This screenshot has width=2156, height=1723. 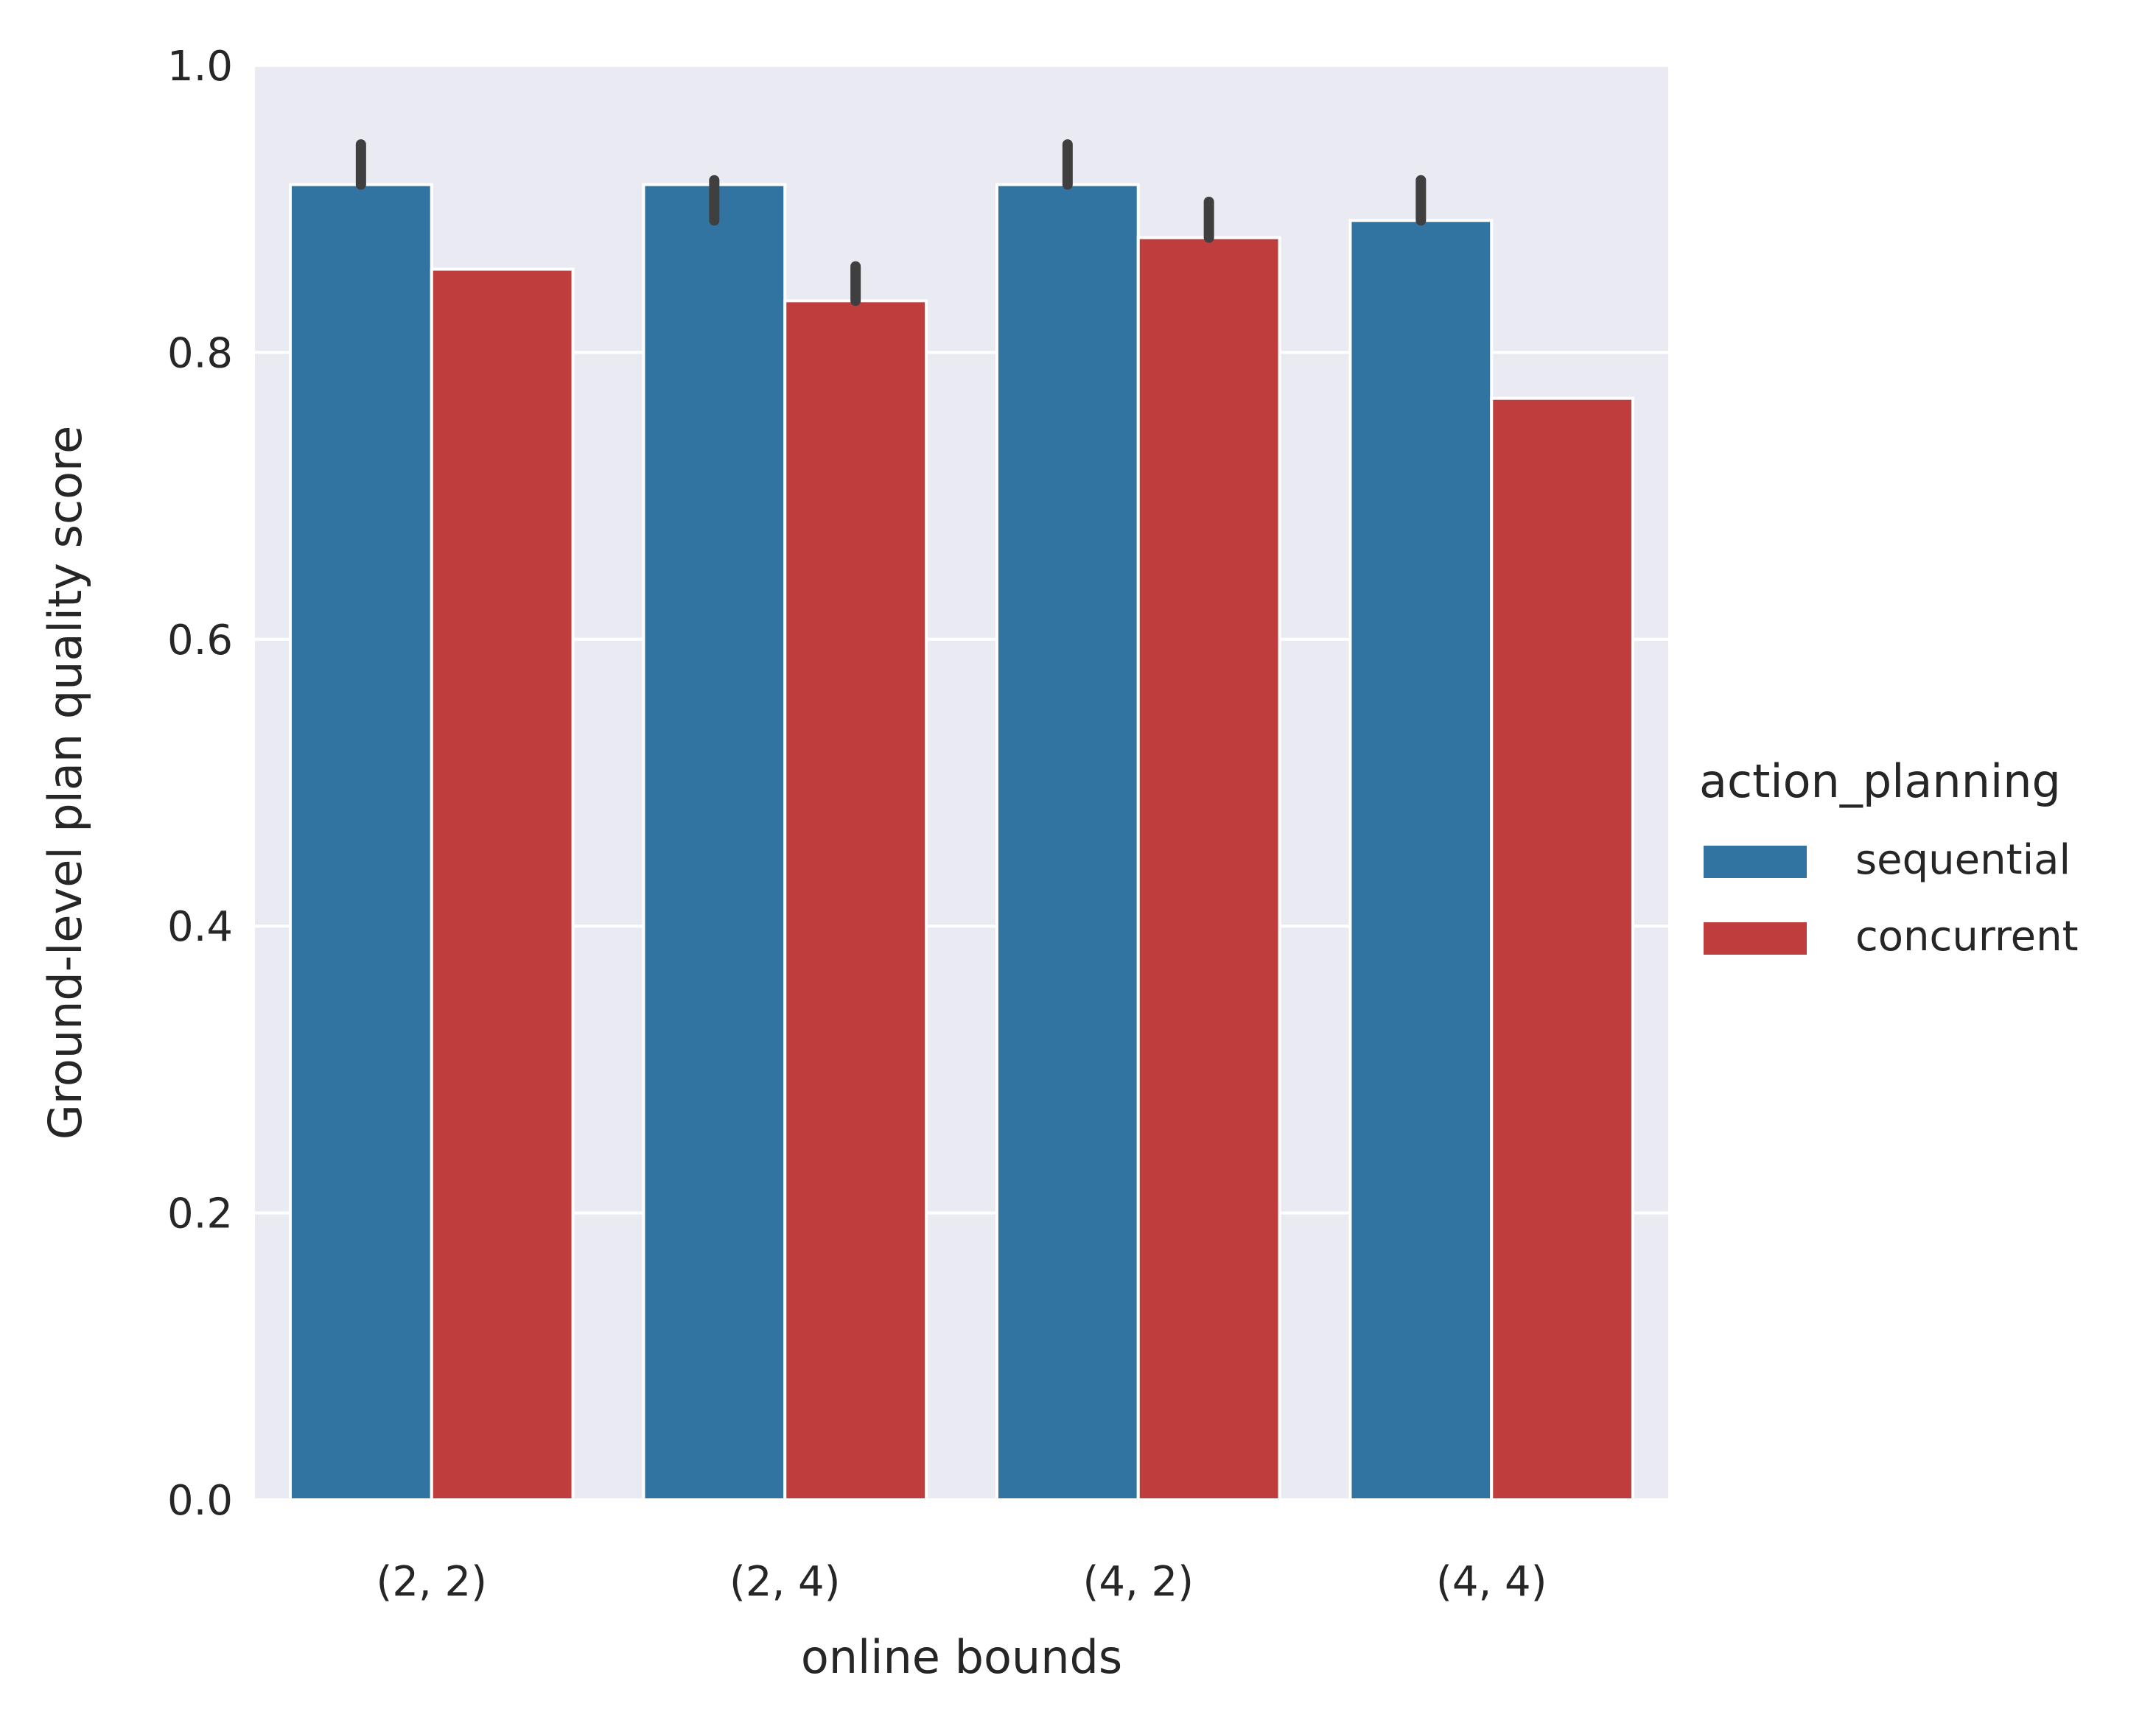 I want to click on y-tick-label: 0.8, so click(x=200, y=353).